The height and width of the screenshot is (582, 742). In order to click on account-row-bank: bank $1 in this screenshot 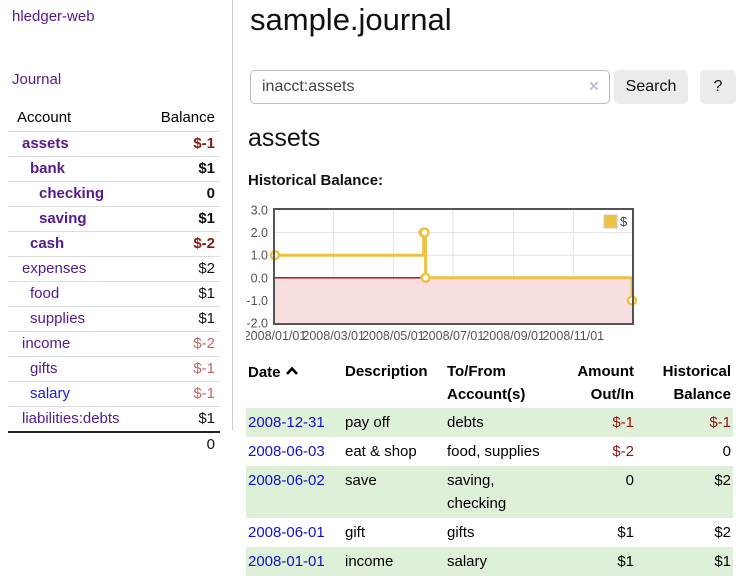, I will do `click(114, 169)`.